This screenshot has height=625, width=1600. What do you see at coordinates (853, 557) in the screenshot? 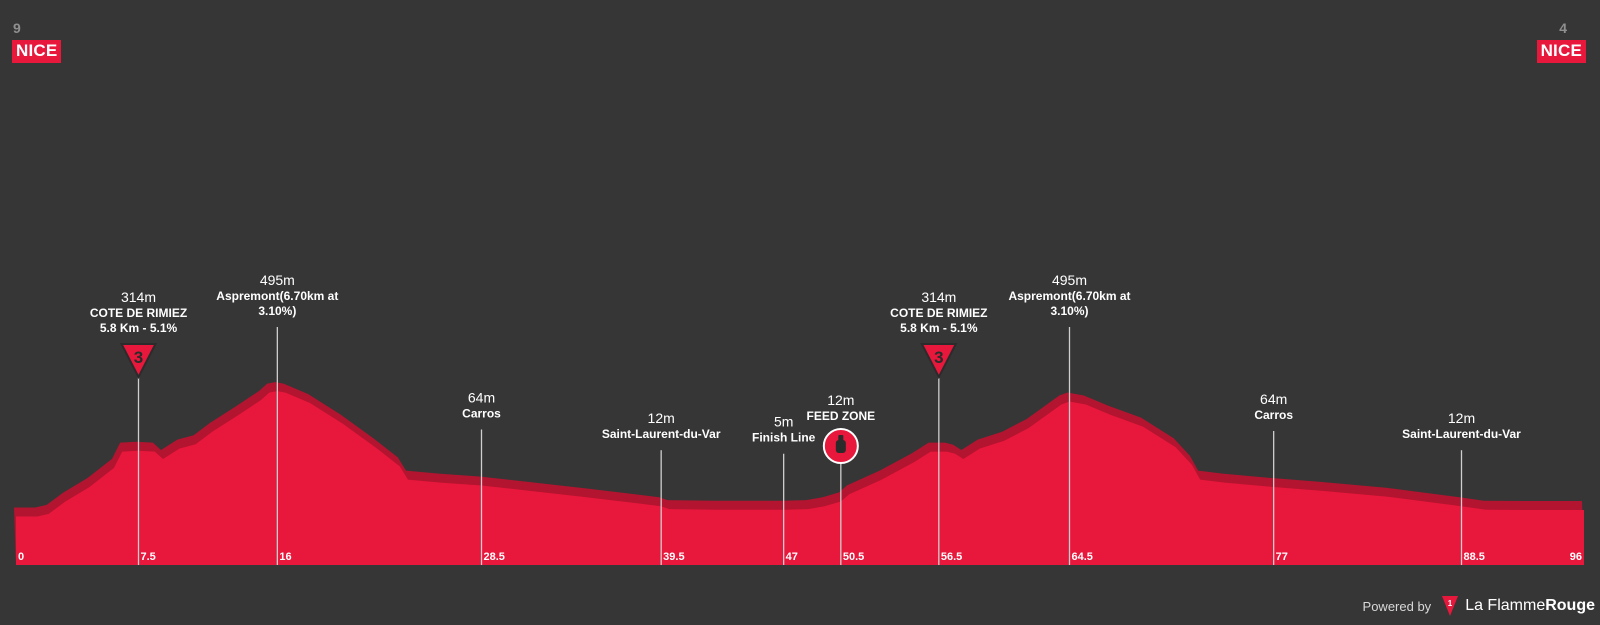
I see `km-tick-label-6: 50.5` at bounding box center [853, 557].